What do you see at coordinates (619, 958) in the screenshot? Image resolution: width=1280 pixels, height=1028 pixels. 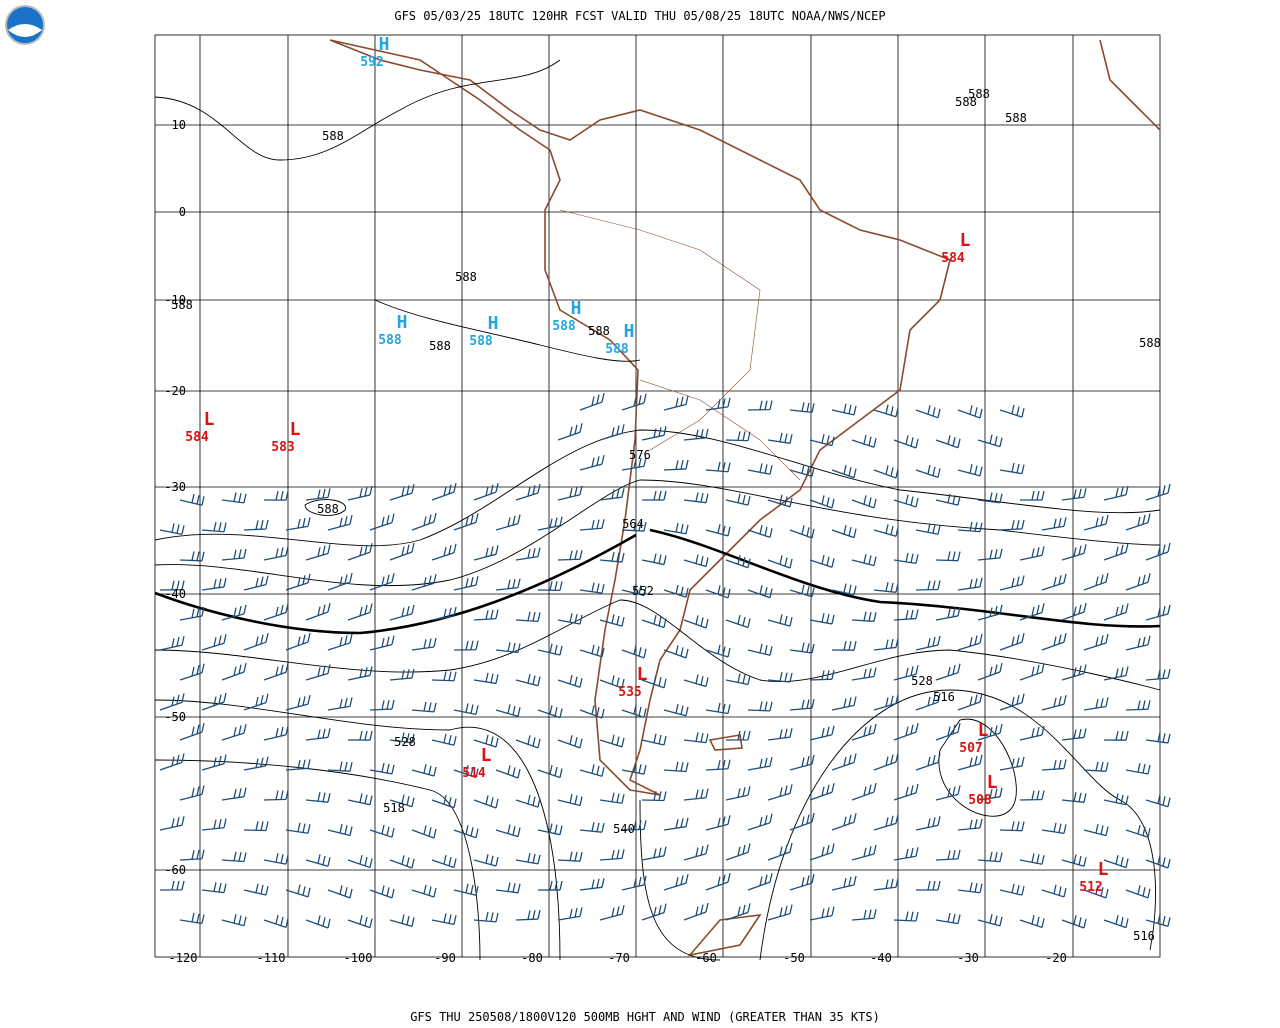 I see `longitude-label: -70` at bounding box center [619, 958].